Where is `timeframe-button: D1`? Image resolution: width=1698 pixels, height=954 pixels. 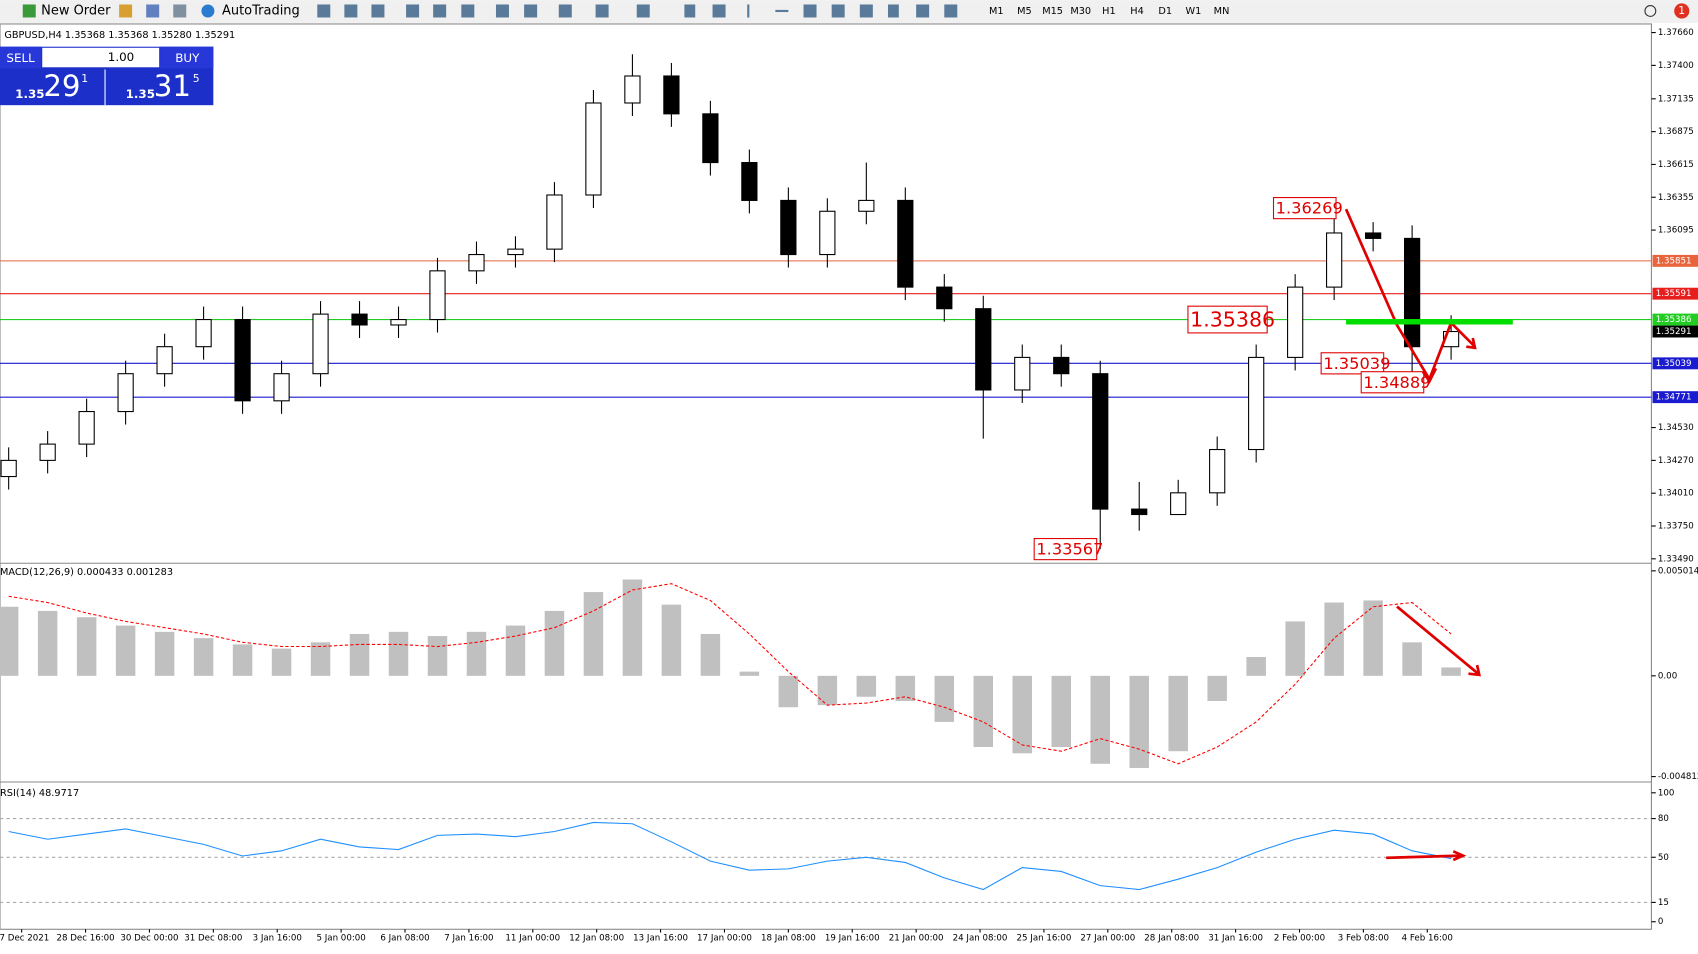 timeframe-button: D1 is located at coordinates (1165, 11).